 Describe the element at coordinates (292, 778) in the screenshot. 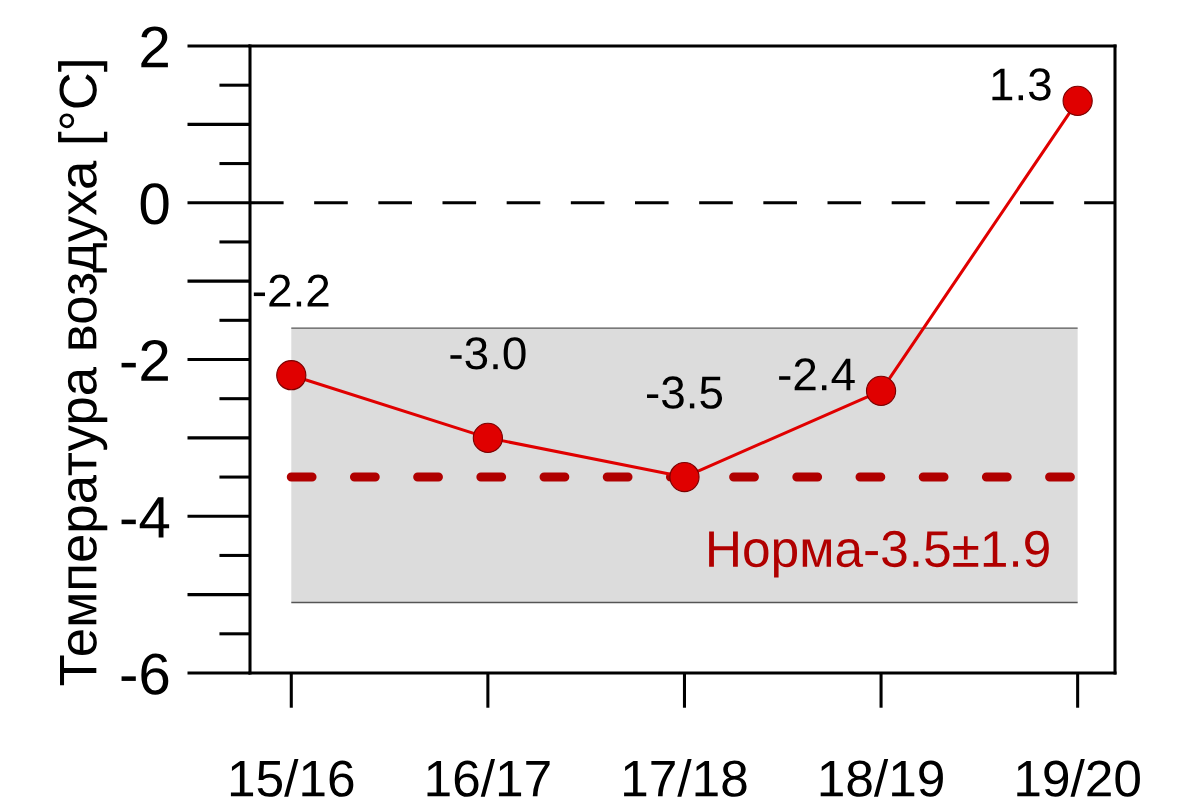

I see `x-tick-label: 15/16` at that location.